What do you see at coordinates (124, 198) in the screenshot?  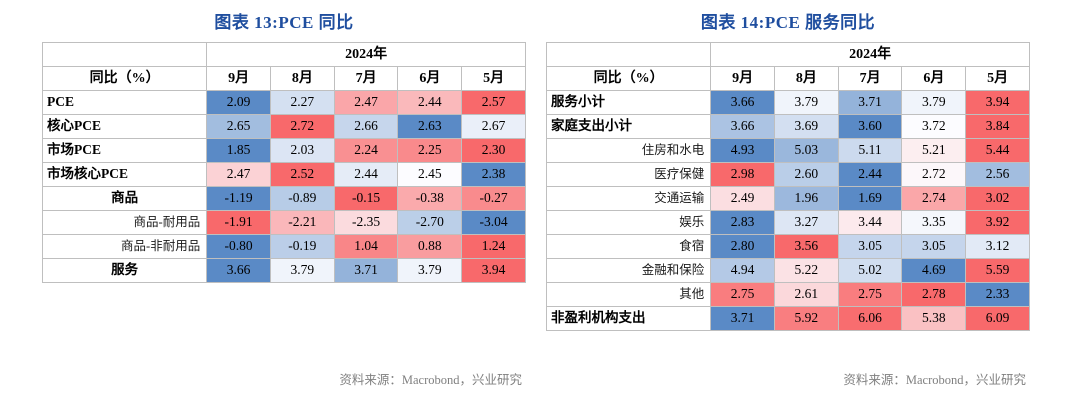 I see `row-label: 商品` at bounding box center [124, 198].